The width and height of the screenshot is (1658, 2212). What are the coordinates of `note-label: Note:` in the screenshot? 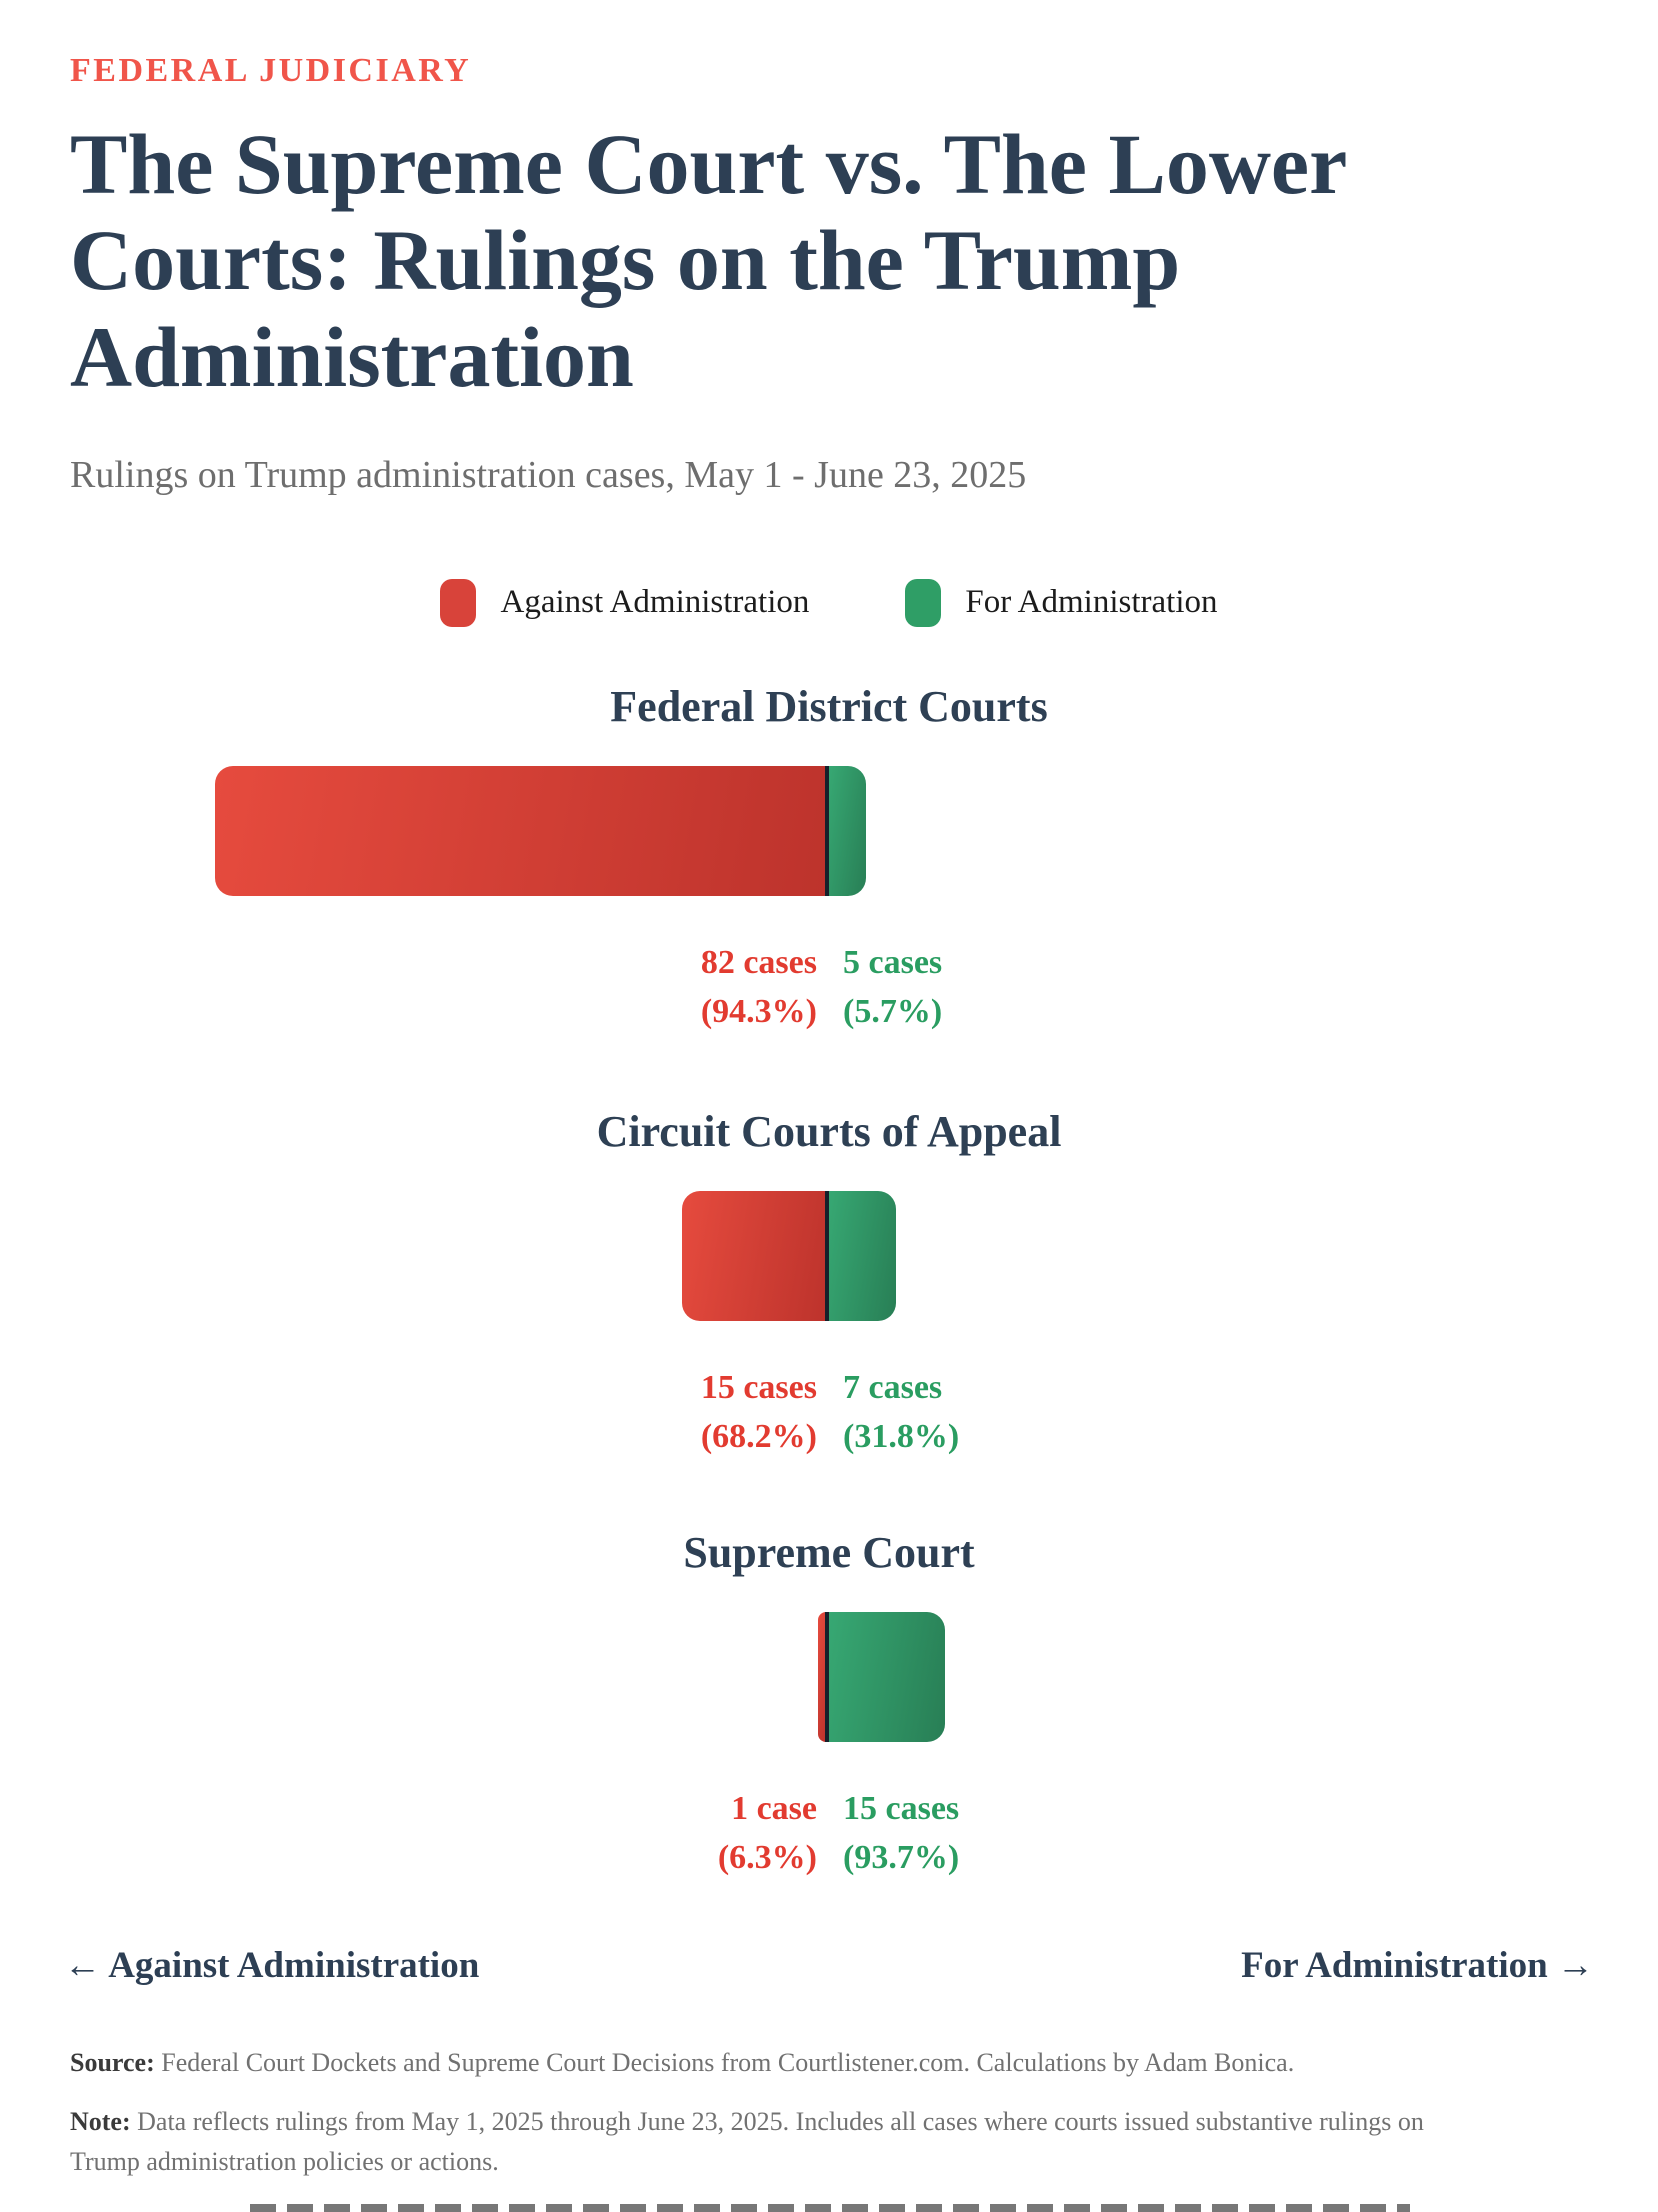 It's located at (100, 2121).